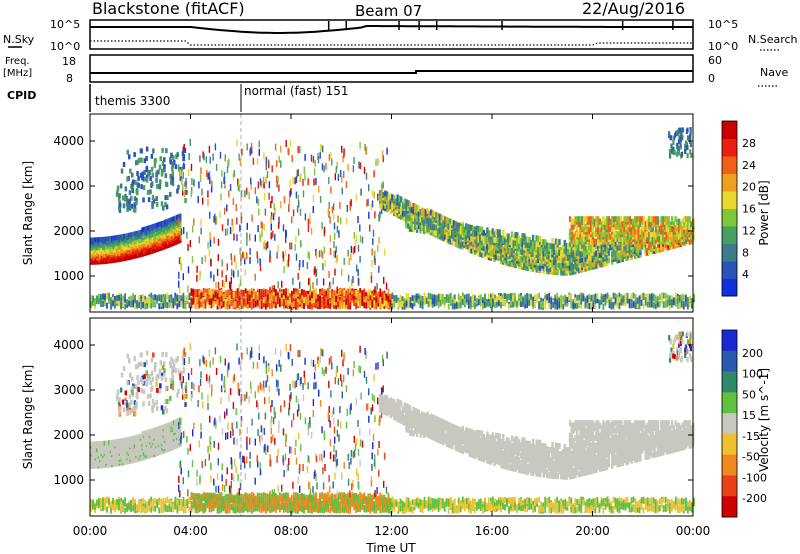 This screenshot has width=800, height=554. Describe the element at coordinates (168, 9) in the screenshot. I see `station-title: Blackstone (fitACF)` at that location.